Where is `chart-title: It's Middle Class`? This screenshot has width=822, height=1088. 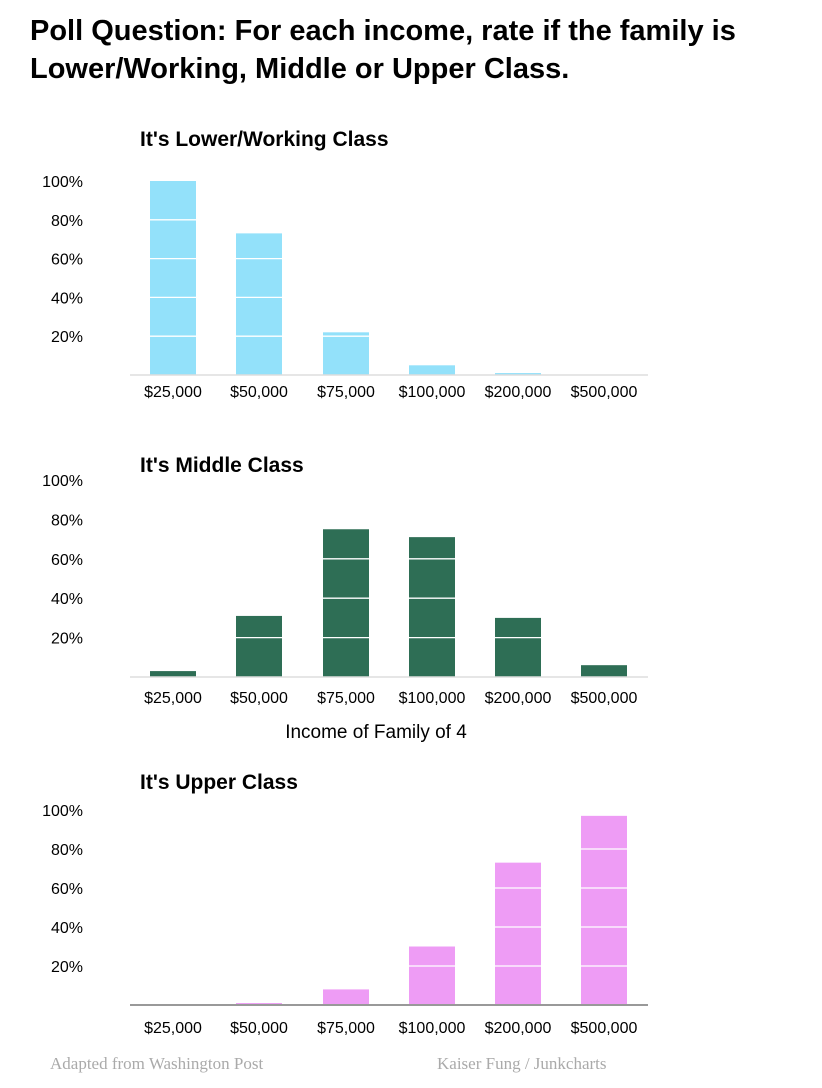 chart-title: It's Middle Class is located at coordinates (222, 465).